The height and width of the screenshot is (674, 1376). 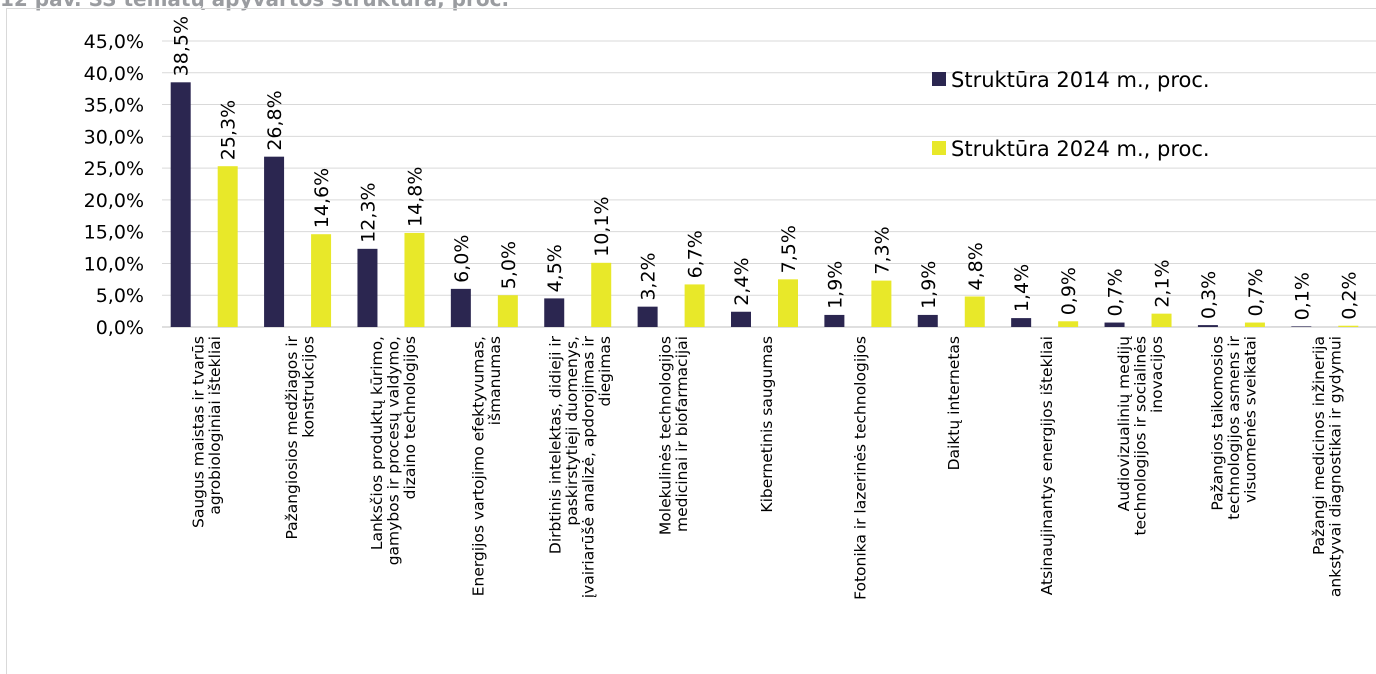 I want to click on category-label-line: paskirstytieji duomenys,, so click(x=572, y=431).